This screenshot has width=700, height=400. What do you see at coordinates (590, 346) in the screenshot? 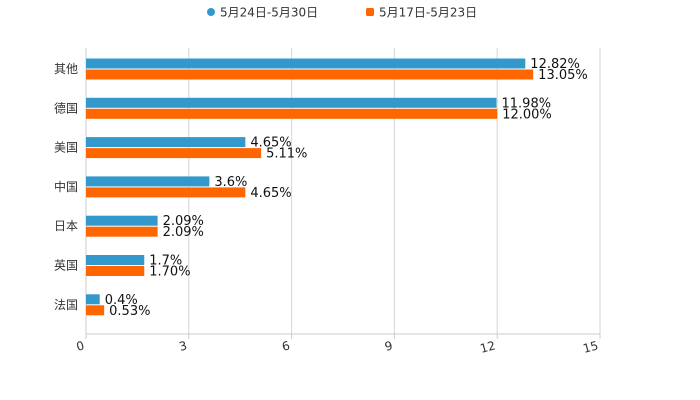
I see `x-tick-label-15: 15` at bounding box center [590, 346].